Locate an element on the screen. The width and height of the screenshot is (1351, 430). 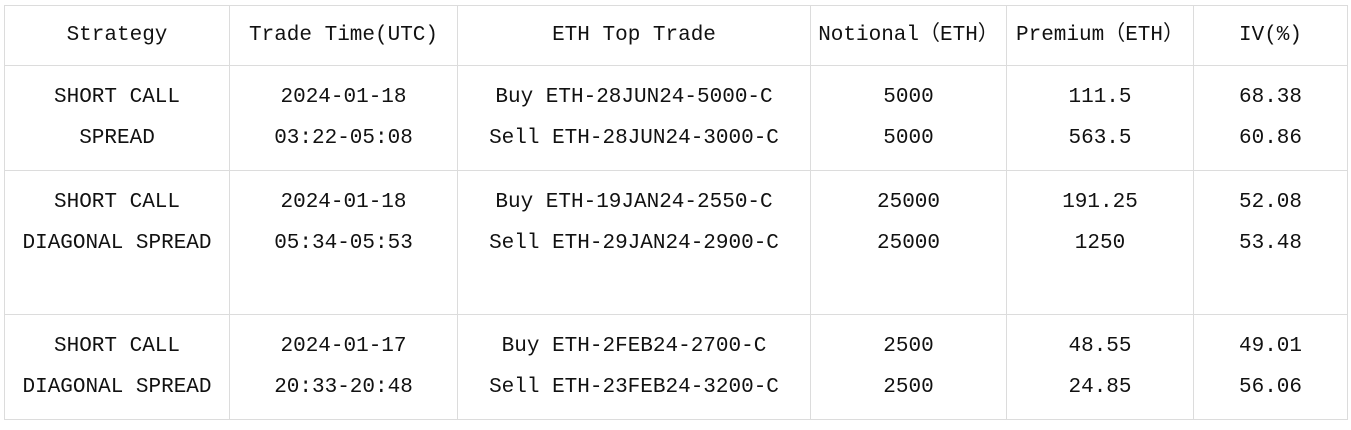
trade-time-cell: 2024-01-18 03:22-05:08 is located at coordinates (343, 118).